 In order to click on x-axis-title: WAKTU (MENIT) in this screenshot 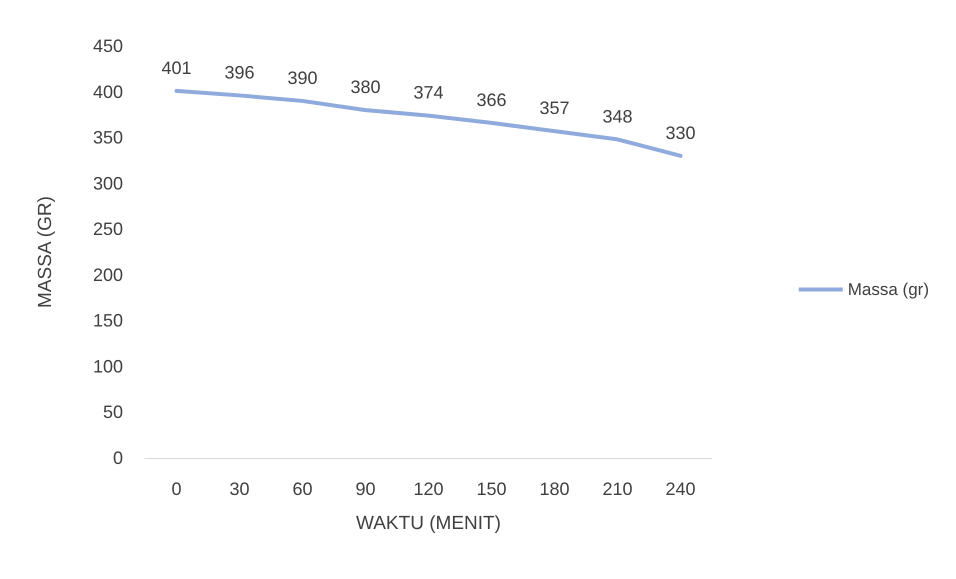, I will do `click(428, 523)`.